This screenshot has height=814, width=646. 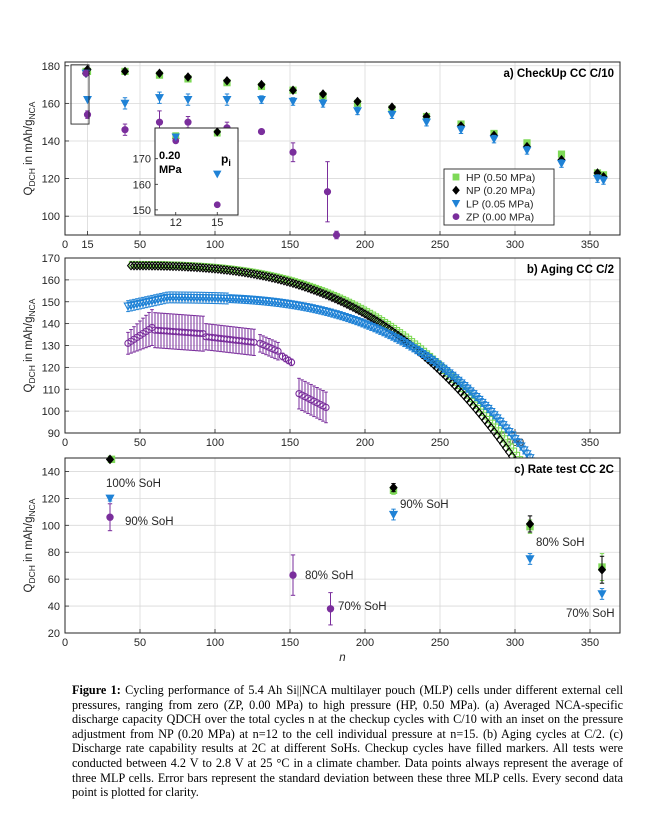 I want to click on chart-title: c) Rate test CC 2C, so click(x=564, y=470).